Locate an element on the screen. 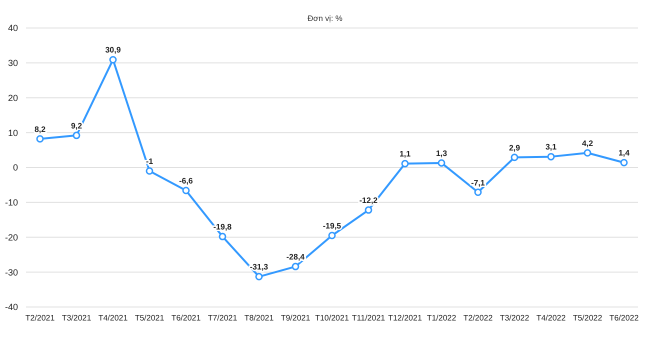  data-label: 1,1 is located at coordinates (405, 154).